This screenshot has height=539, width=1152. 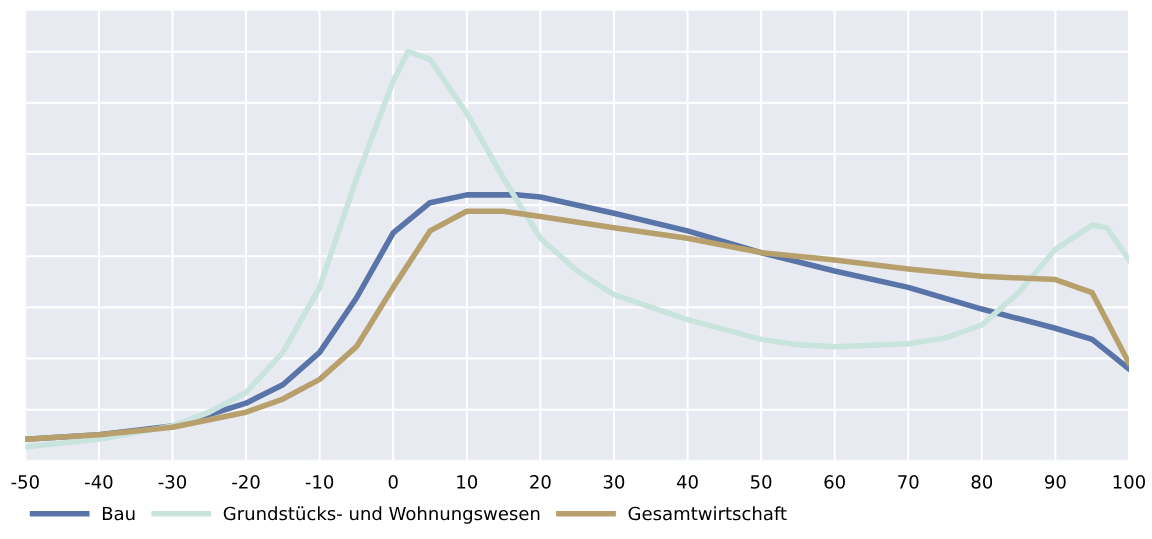 What do you see at coordinates (908, 482) in the screenshot?
I see `x-tick-label: 70` at bounding box center [908, 482].